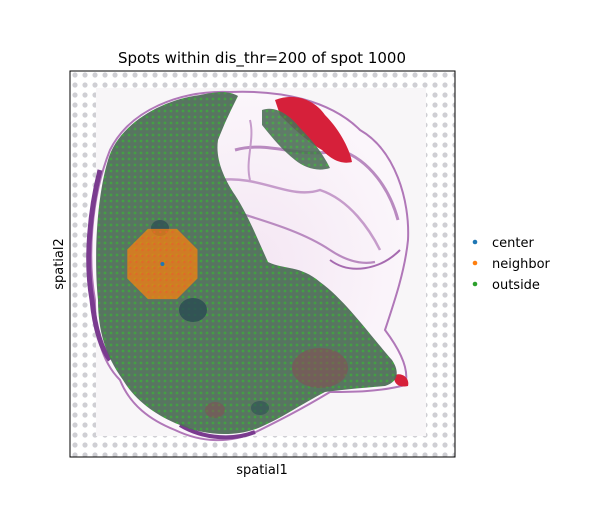 This screenshot has height=526, width=609. Describe the element at coordinates (521, 264) in the screenshot. I see `legend-label-neighbor: neighbor` at that location.